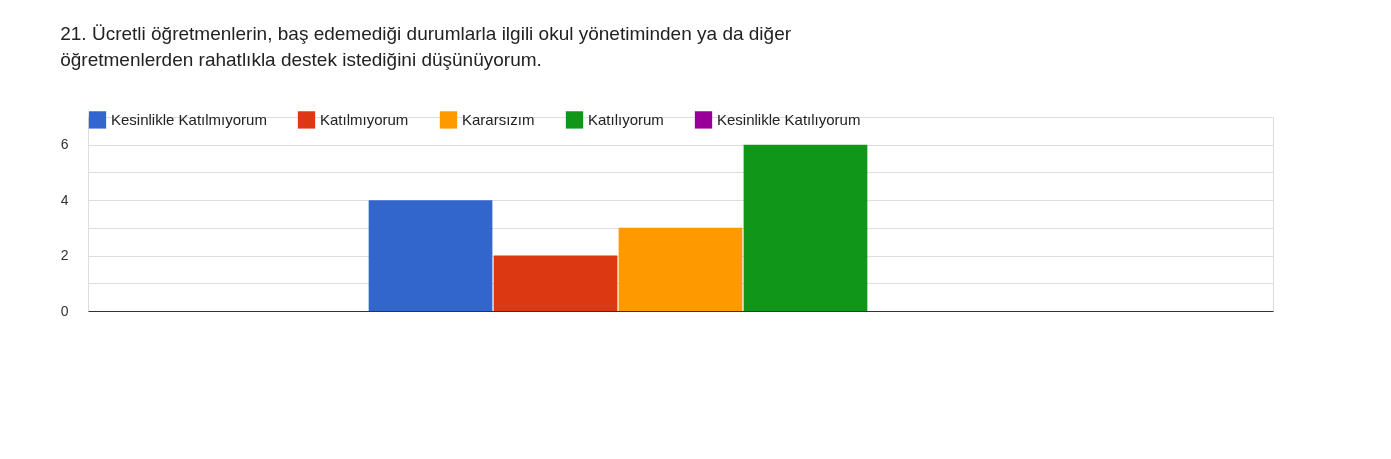 The height and width of the screenshot is (459, 1391). Describe the element at coordinates (64, 255) in the screenshot. I see `y-tick-label: 2` at that location.